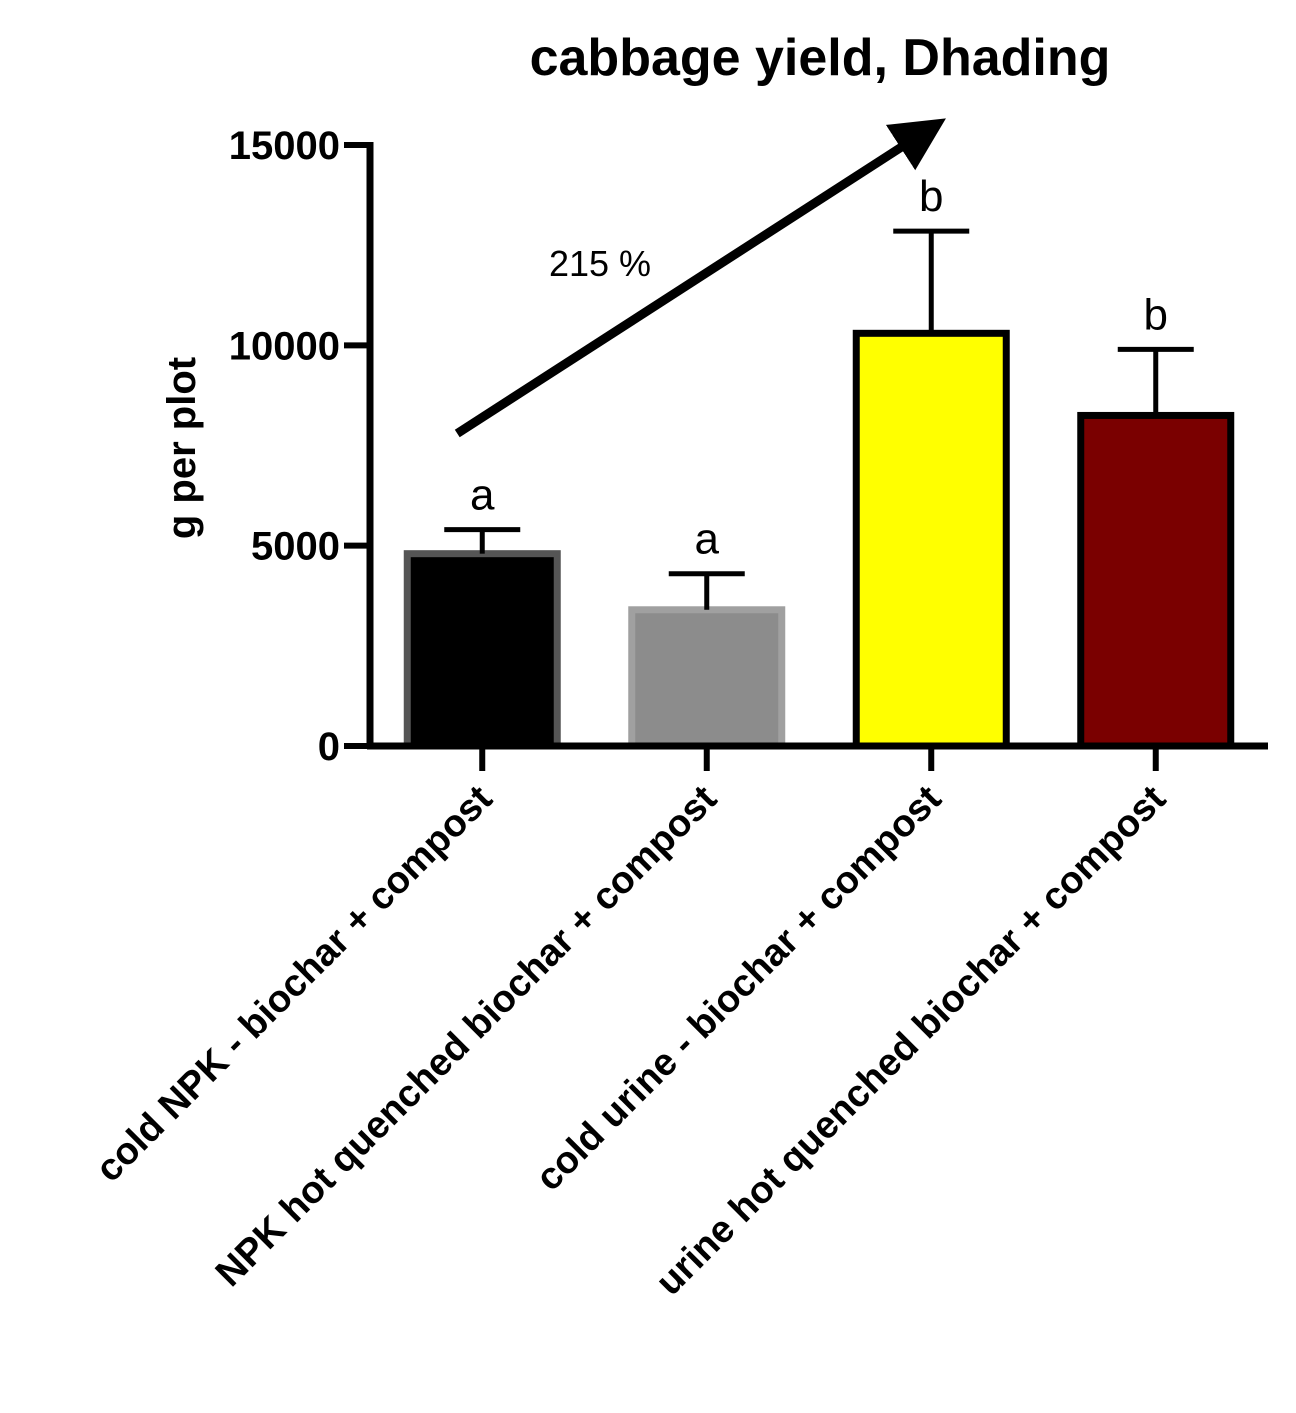 The image size is (1296, 1413). I want to click on trend-arrow, so click(700, 278).